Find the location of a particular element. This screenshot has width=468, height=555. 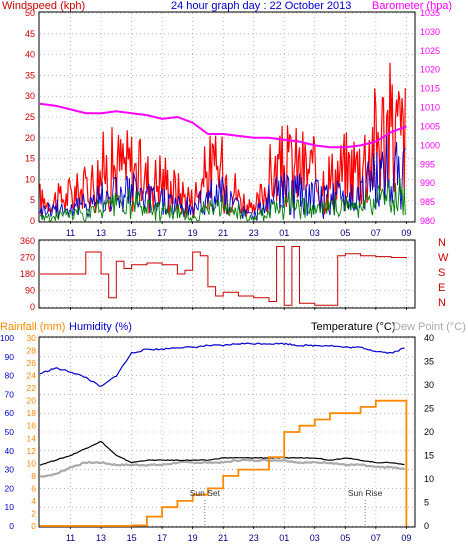

direction-panel is located at coordinates (227, 274).